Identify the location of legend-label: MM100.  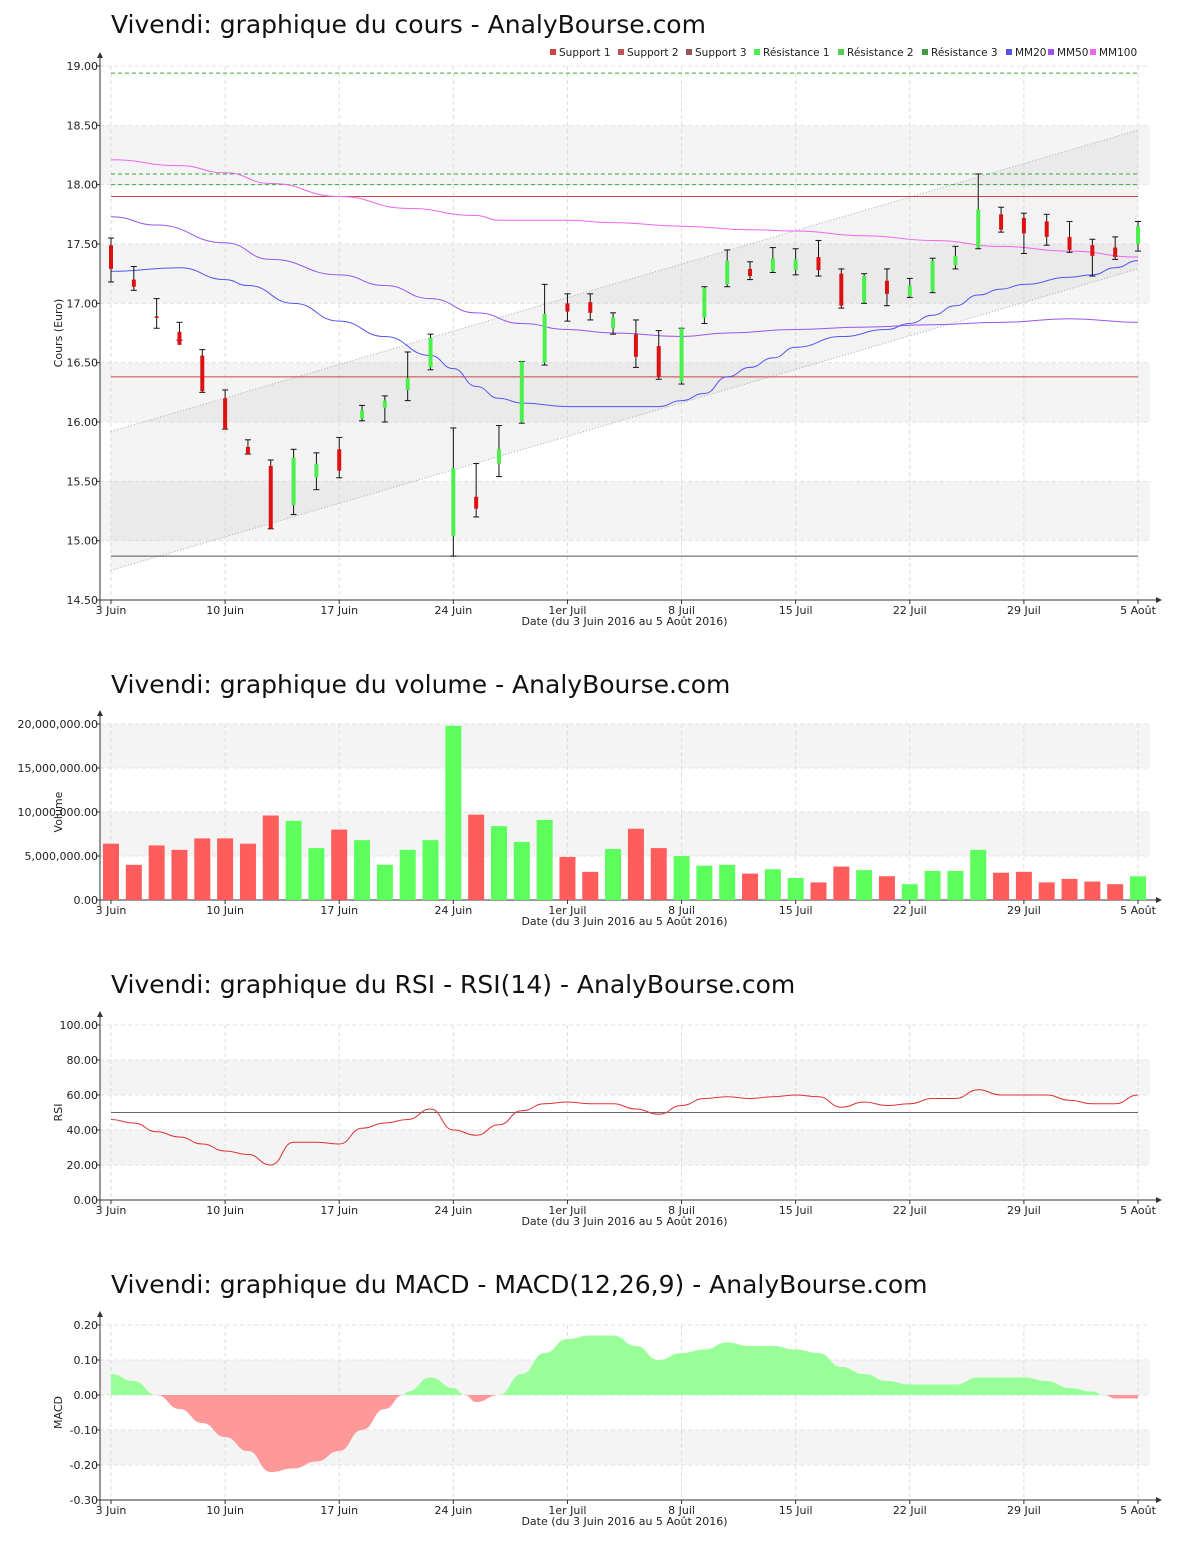
(1118, 53).